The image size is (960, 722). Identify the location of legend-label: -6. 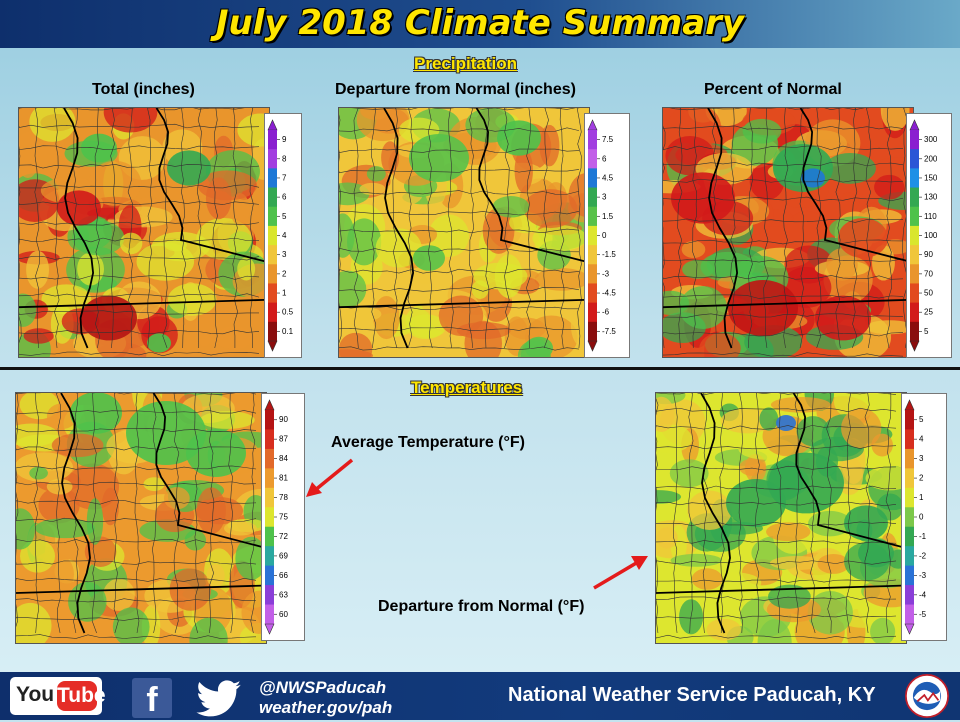
(606, 312).